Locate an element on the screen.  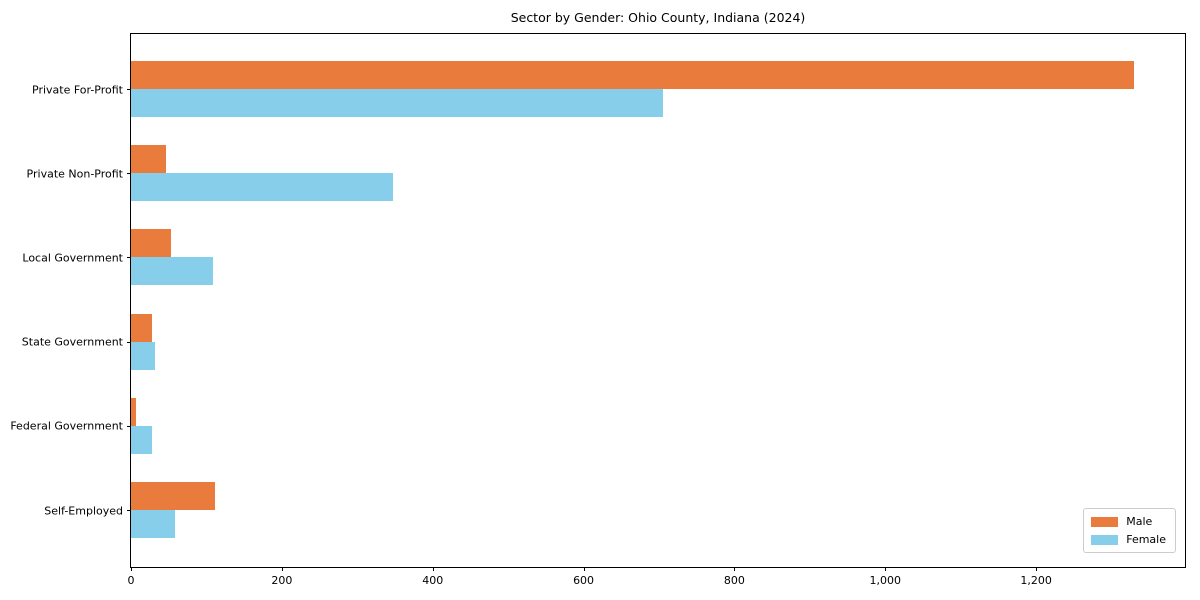
legend-item-female: Female is located at coordinates (1128, 539).